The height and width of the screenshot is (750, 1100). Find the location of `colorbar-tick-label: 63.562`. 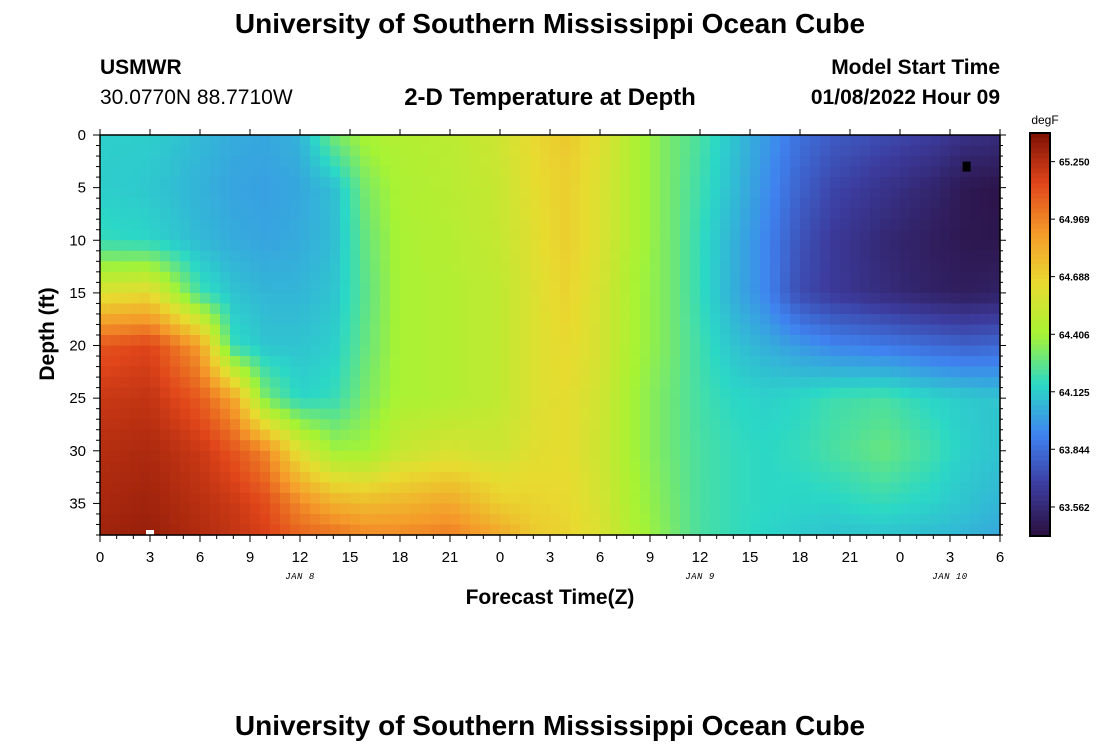

colorbar-tick-label: 63.562 is located at coordinates (1074, 508).